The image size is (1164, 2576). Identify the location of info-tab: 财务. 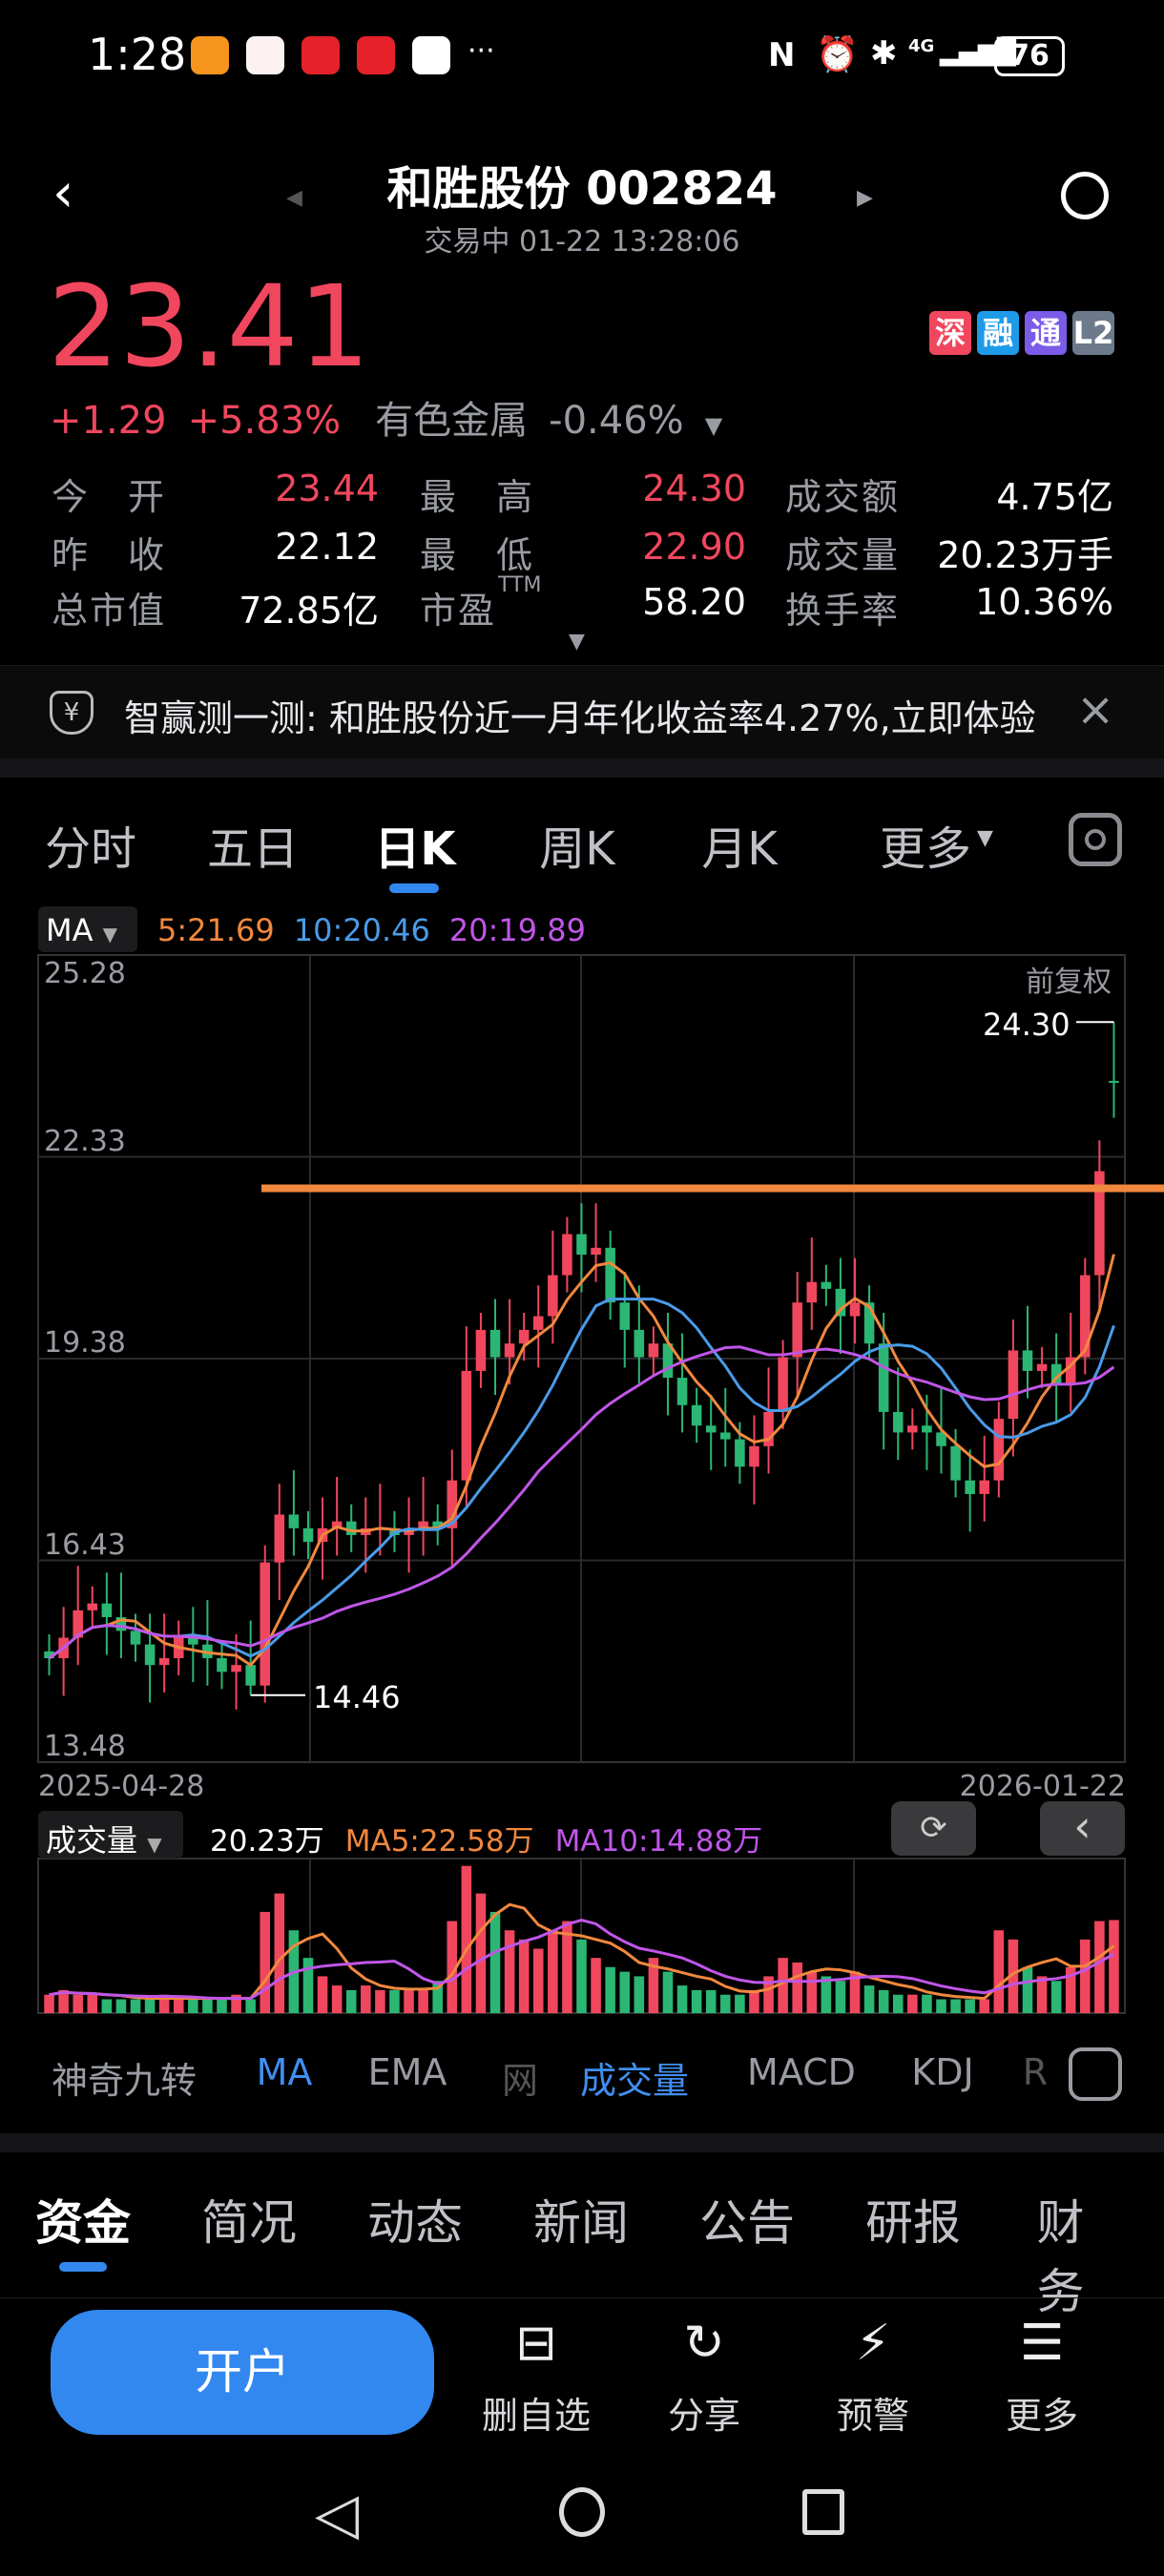
(1060, 2257).